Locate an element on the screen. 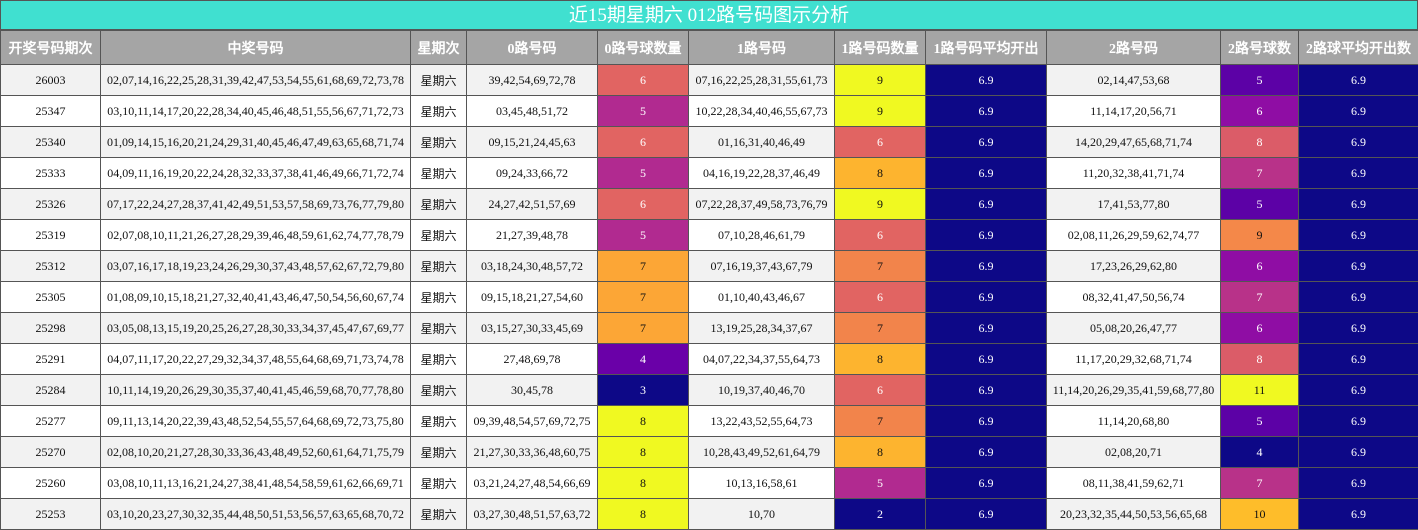 Image resolution: width=1418 pixels, height=530 pixels. table-cell: 11,14,20,26,29,35,41,59,68,77,80 is located at coordinates (1133, 390).